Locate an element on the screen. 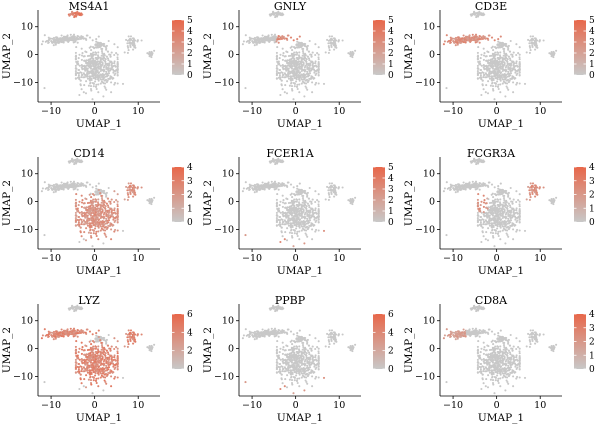  legend-tick-label: 5 is located at coordinates (391, 168).